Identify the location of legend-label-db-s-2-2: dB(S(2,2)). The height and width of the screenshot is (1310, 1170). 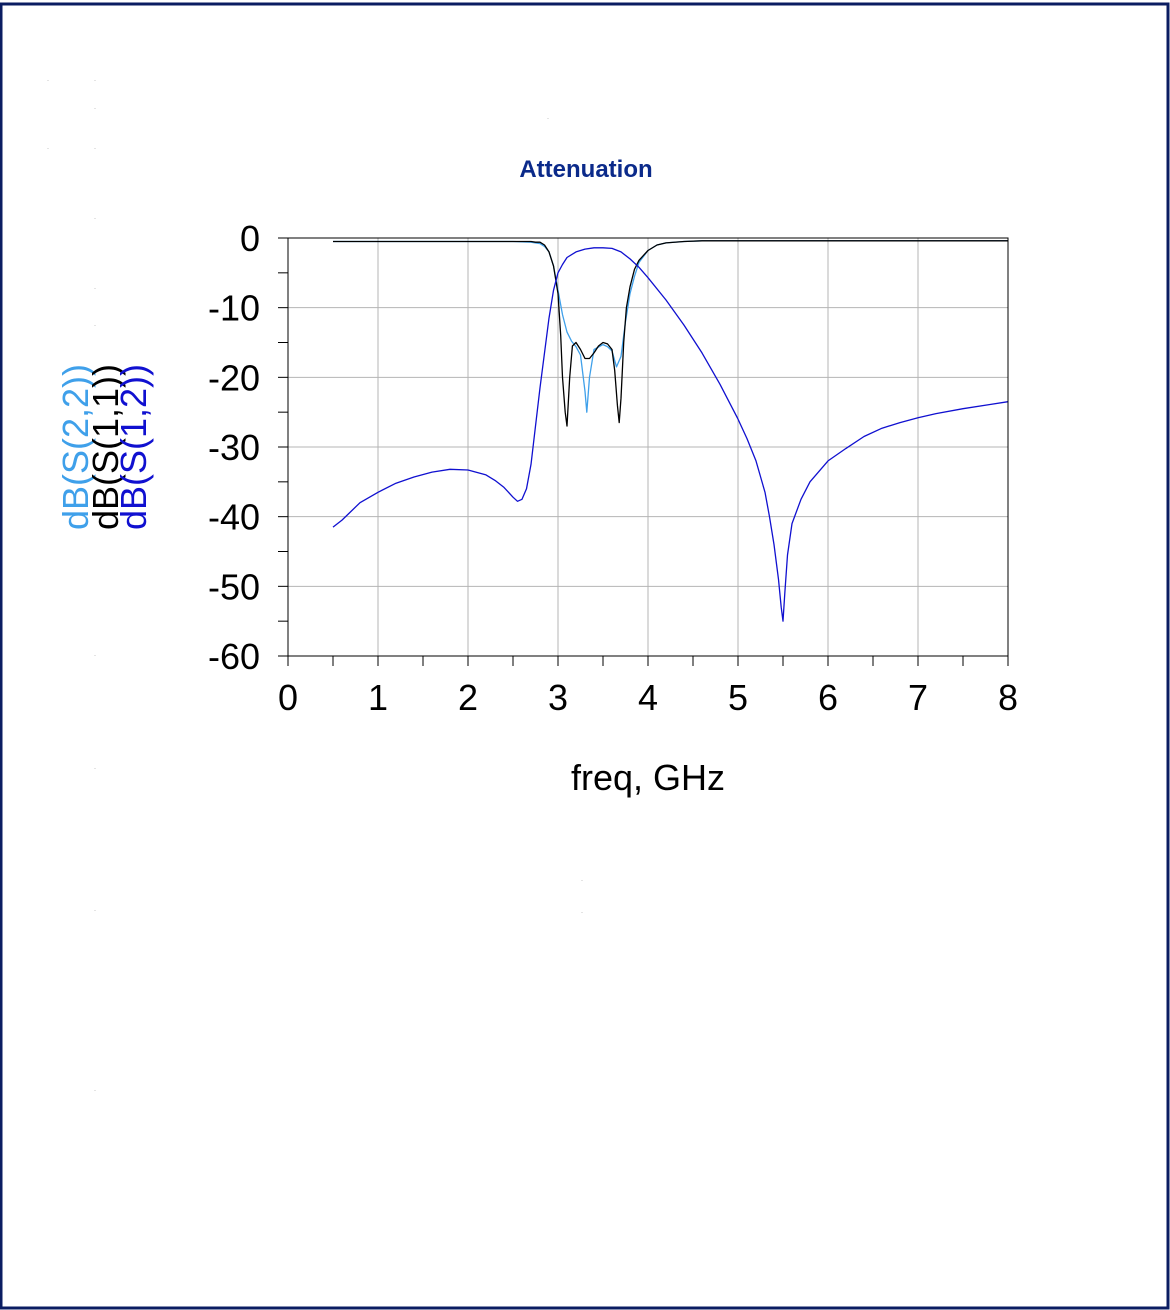
(75, 447).